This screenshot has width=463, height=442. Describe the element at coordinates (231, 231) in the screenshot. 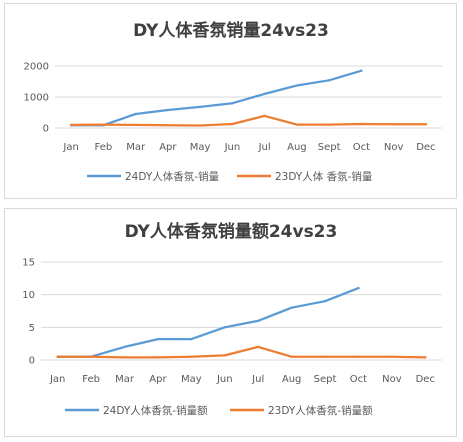

I see `chart-title: DY人体香氛销量额24vs23` at that location.